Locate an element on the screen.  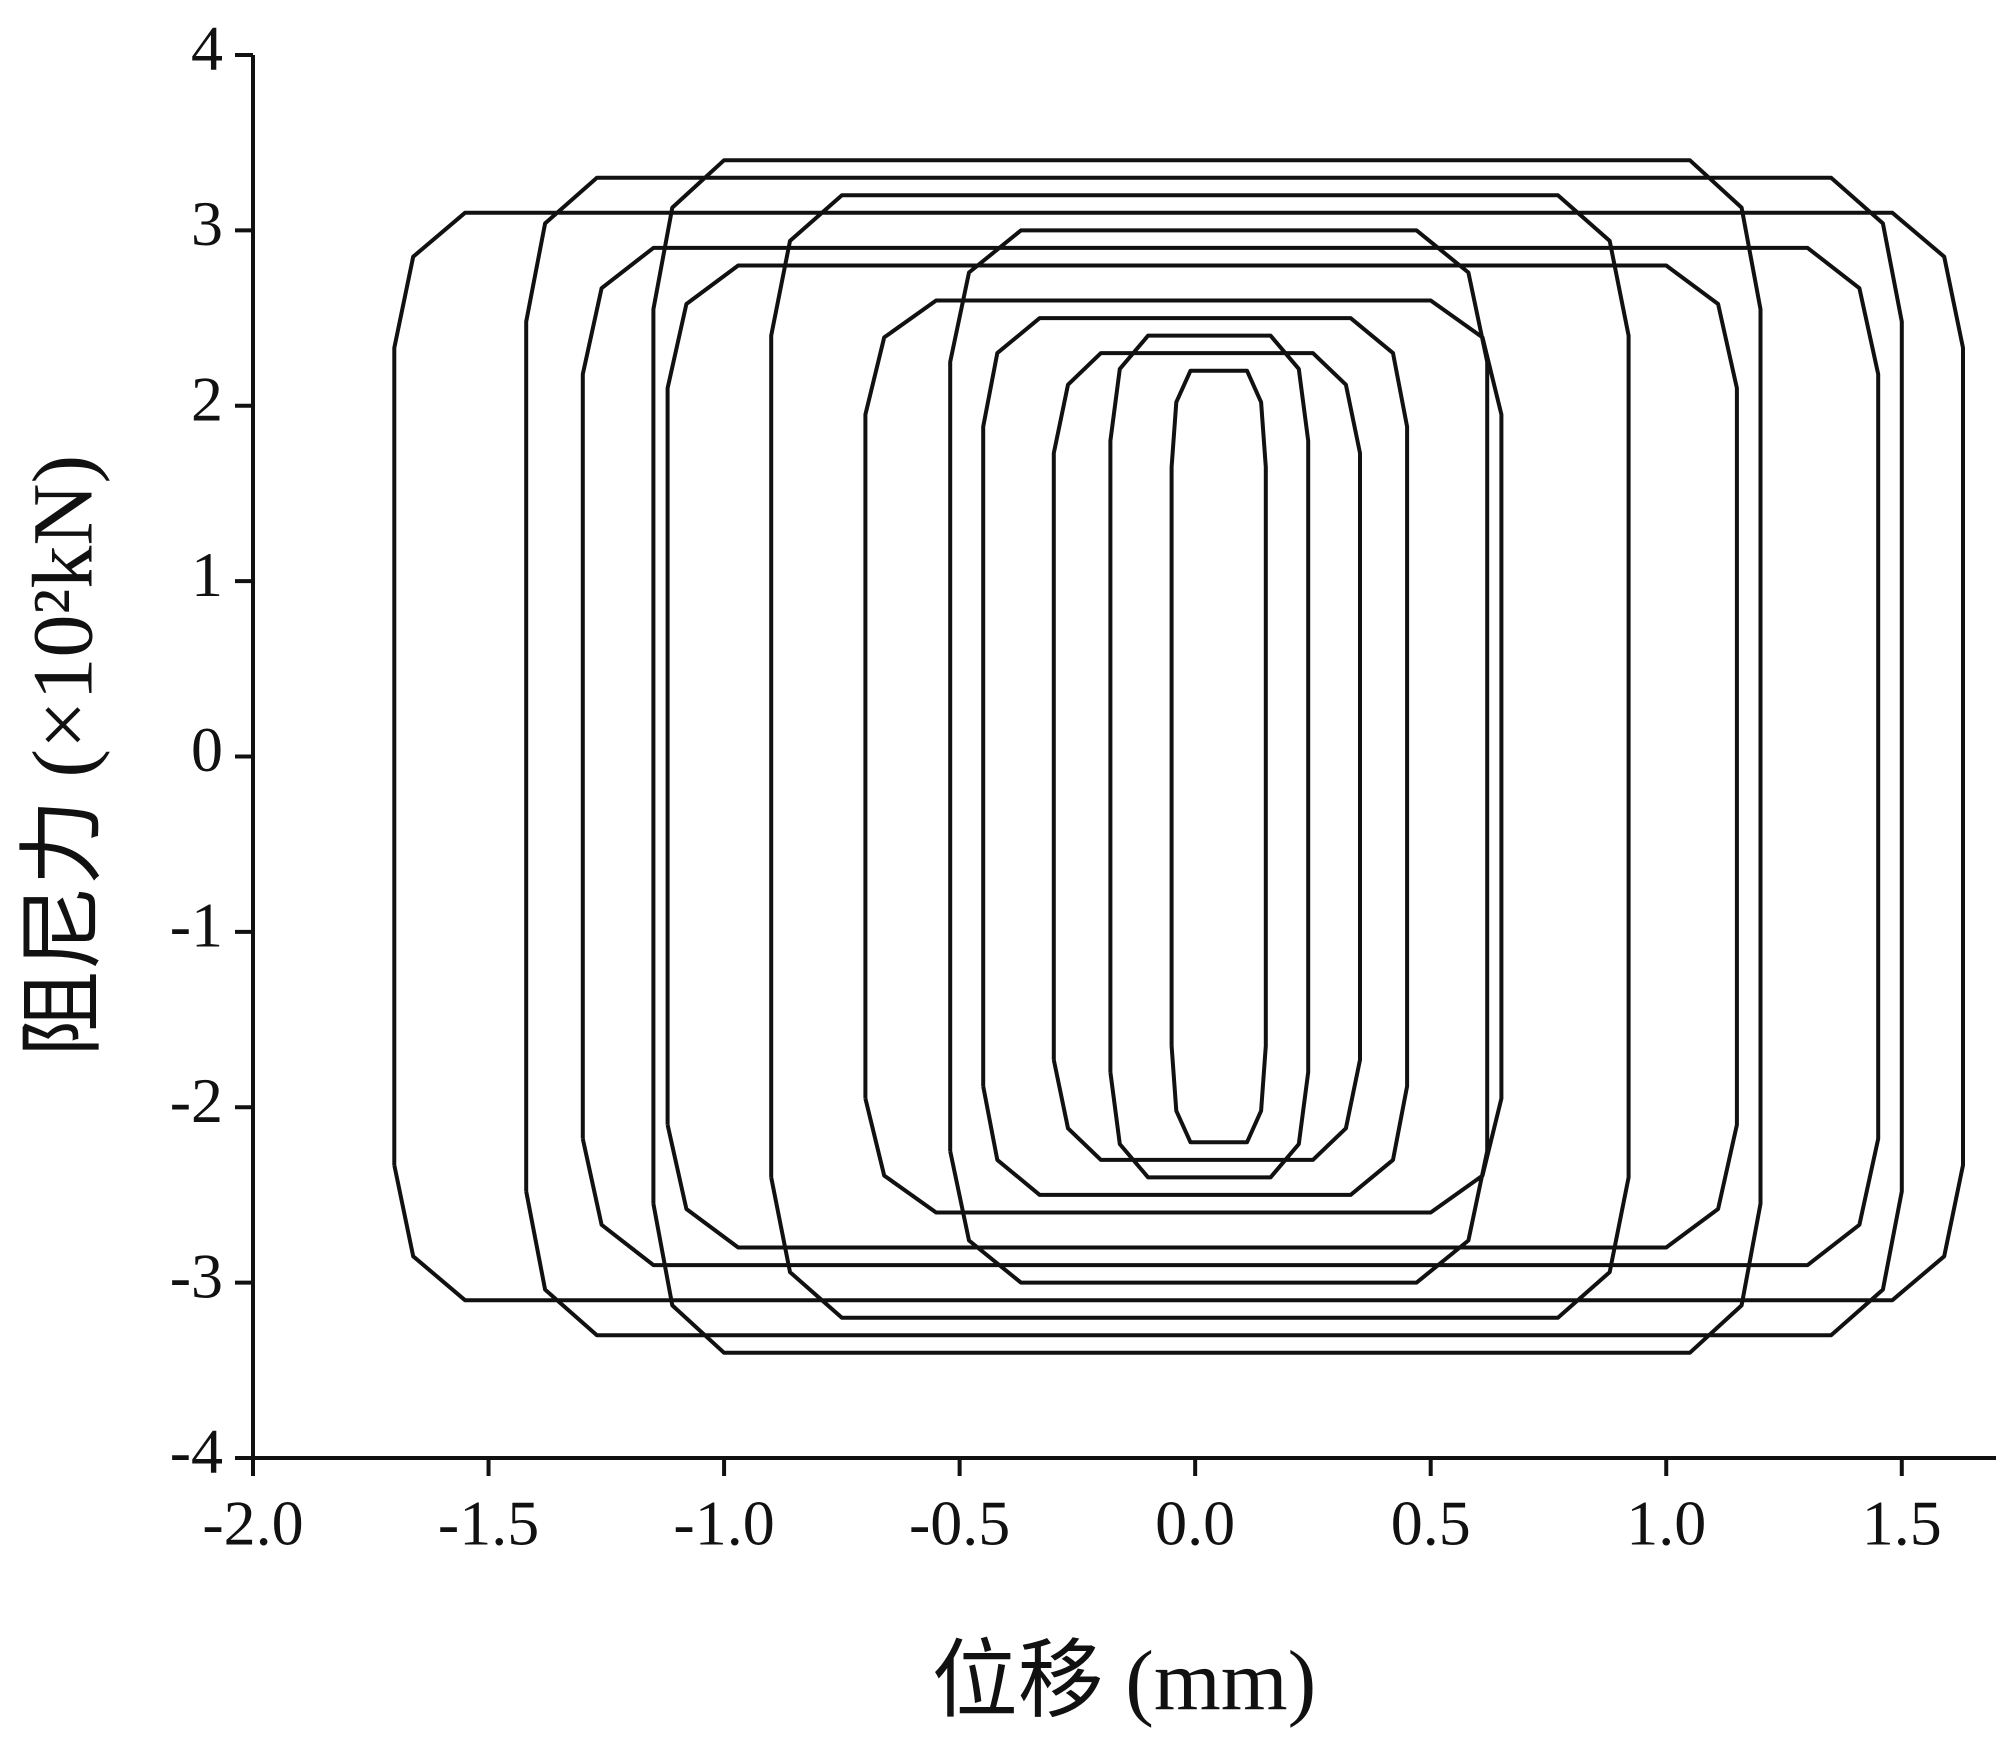
y-axis-title: 阻尼力 (×10²kN) is located at coordinates (63, 756).